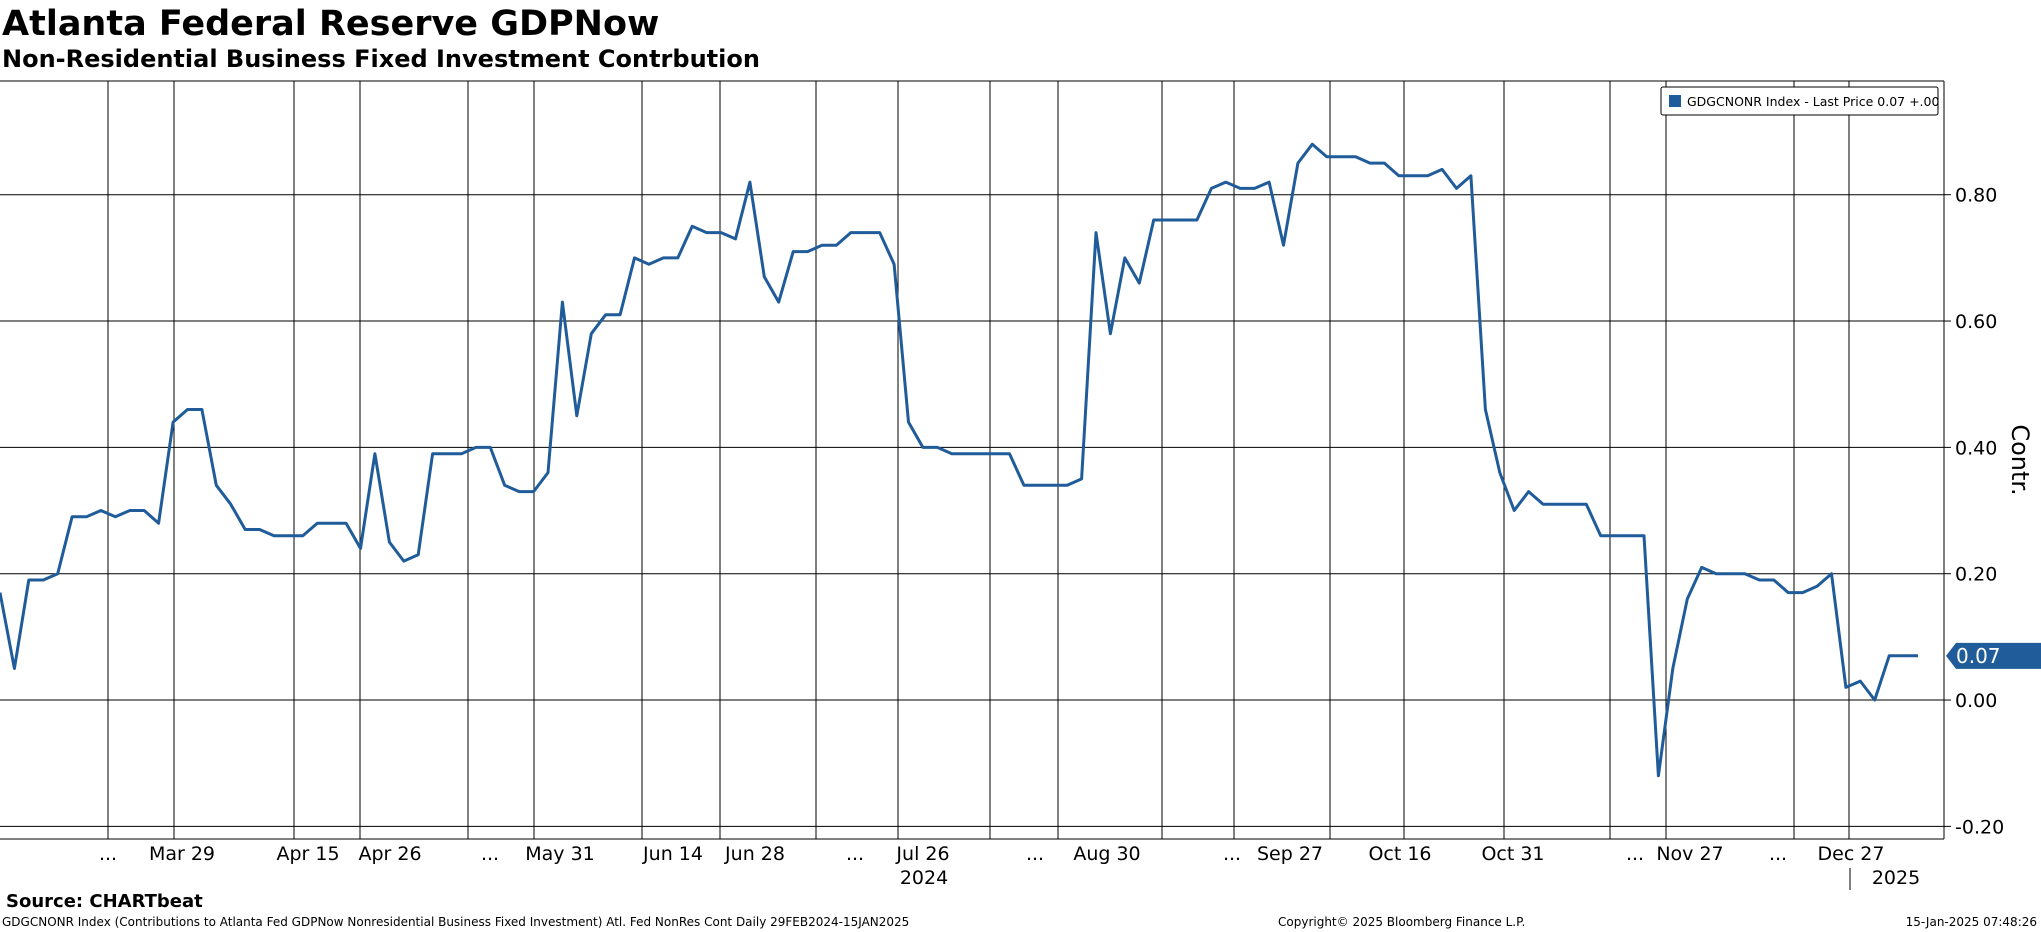 The width and height of the screenshot is (2041, 932). What do you see at coordinates (1813, 101) in the screenshot?
I see `legend-entry: GDGCNONR Index - Last Price 0.07 +.00` at bounding box center [1813, 101].